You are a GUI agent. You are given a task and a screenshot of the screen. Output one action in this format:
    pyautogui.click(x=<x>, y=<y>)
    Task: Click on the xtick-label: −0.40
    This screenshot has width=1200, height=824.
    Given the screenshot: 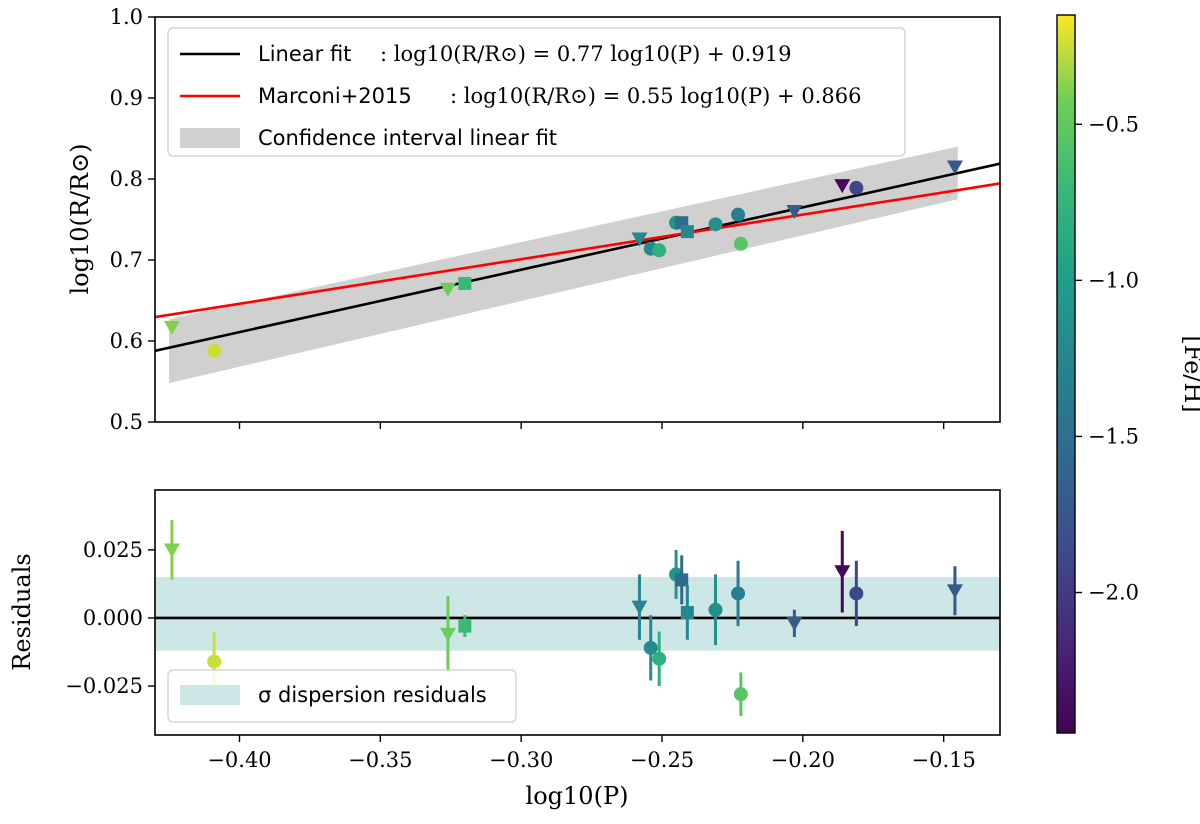 What is the action you would take?
    pyautogui.click(x=239, y=760)
    